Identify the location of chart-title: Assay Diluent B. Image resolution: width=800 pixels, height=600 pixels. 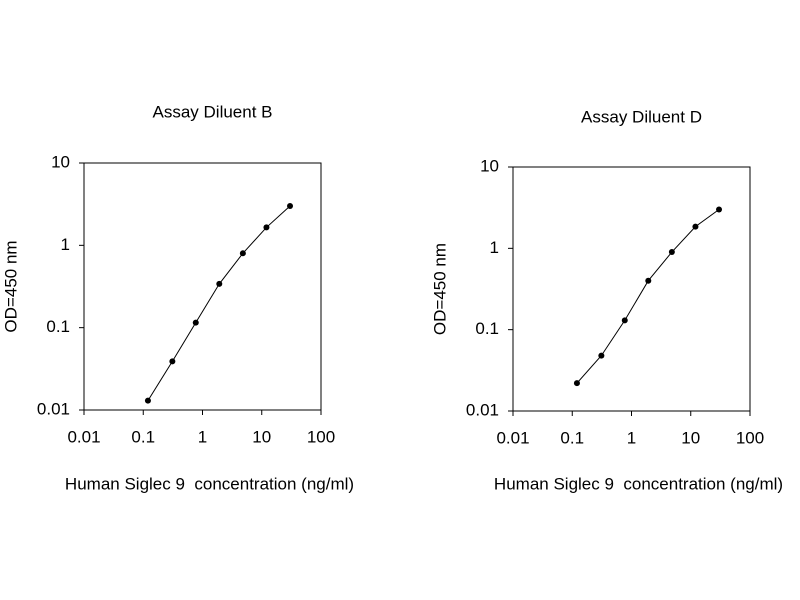
(213, 111).